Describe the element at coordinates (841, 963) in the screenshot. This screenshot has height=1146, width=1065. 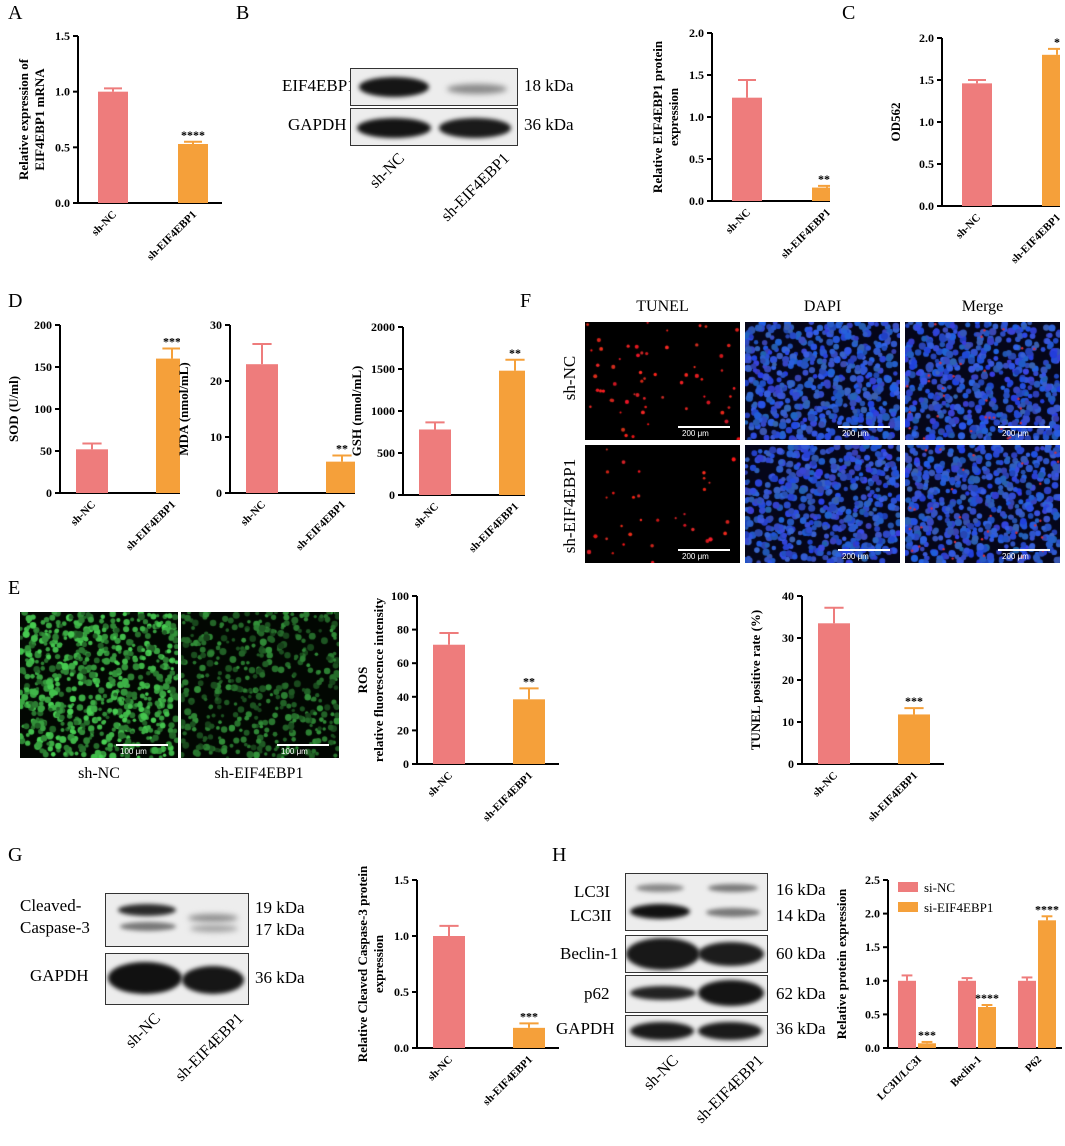
I see `y-axis-label: Relative protein expression` at that location.